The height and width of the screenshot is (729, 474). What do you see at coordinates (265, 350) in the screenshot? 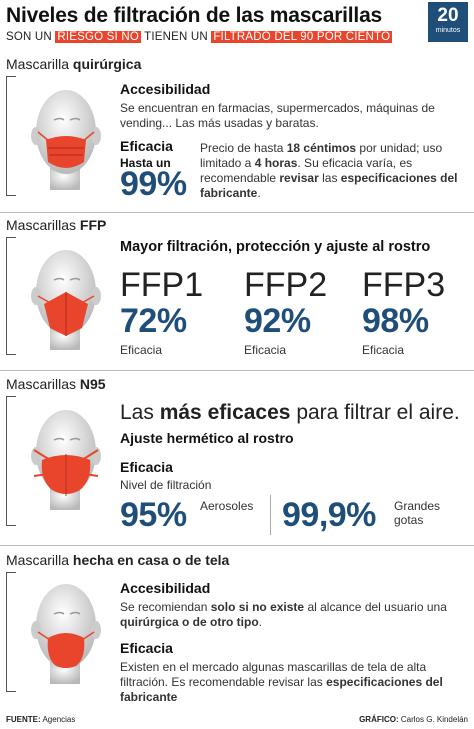
I see `ffp2-caption: Eficacia` at bounding box center [265, 350].